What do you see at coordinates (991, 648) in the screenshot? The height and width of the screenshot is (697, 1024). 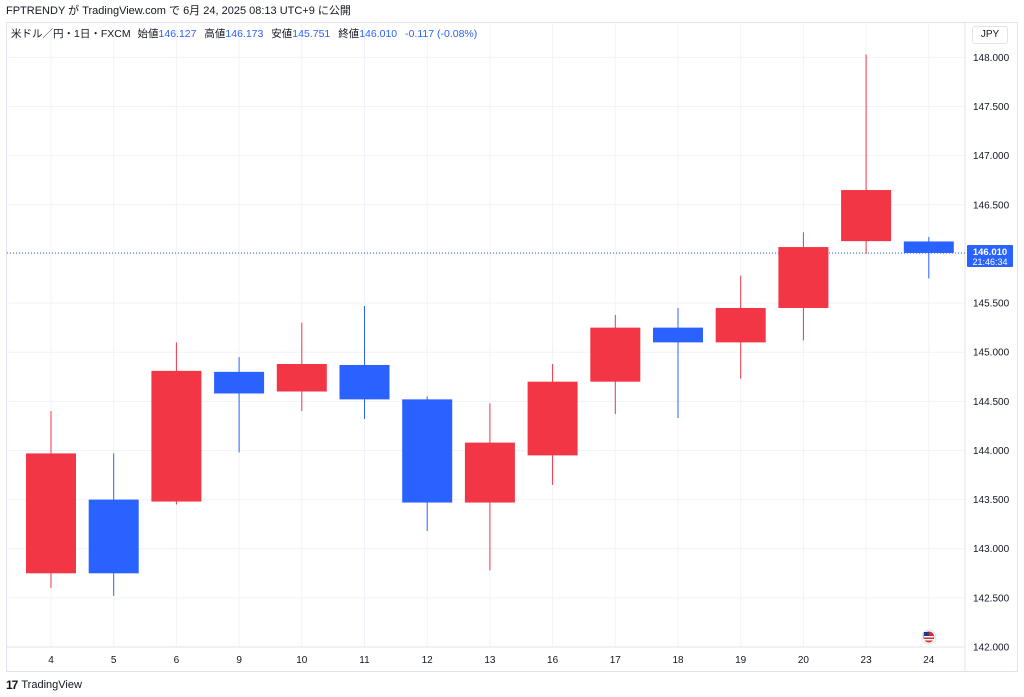 I see `price-tick-label: 142.000` at bounding box center [991, 648].